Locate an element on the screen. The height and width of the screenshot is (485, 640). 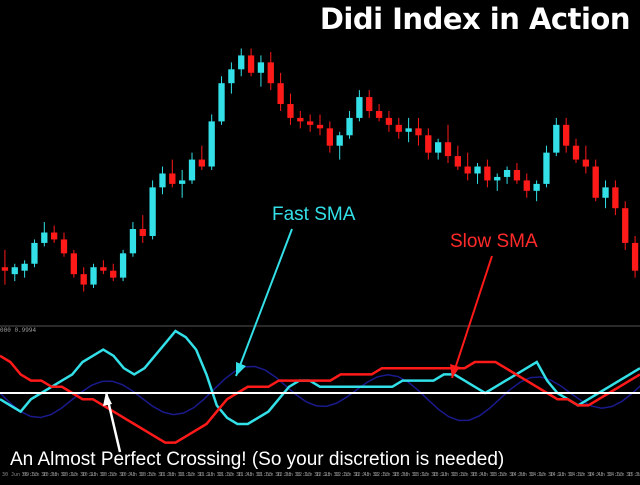
page-title: Didi Index in Action is located at coordinates (475, 19).